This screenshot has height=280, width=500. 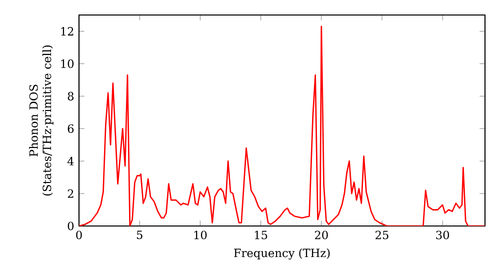 What do you see at coordinates (79, 235) in the screenshot?
I see `x-tick-label: 0` at bounding box center [79, 235].